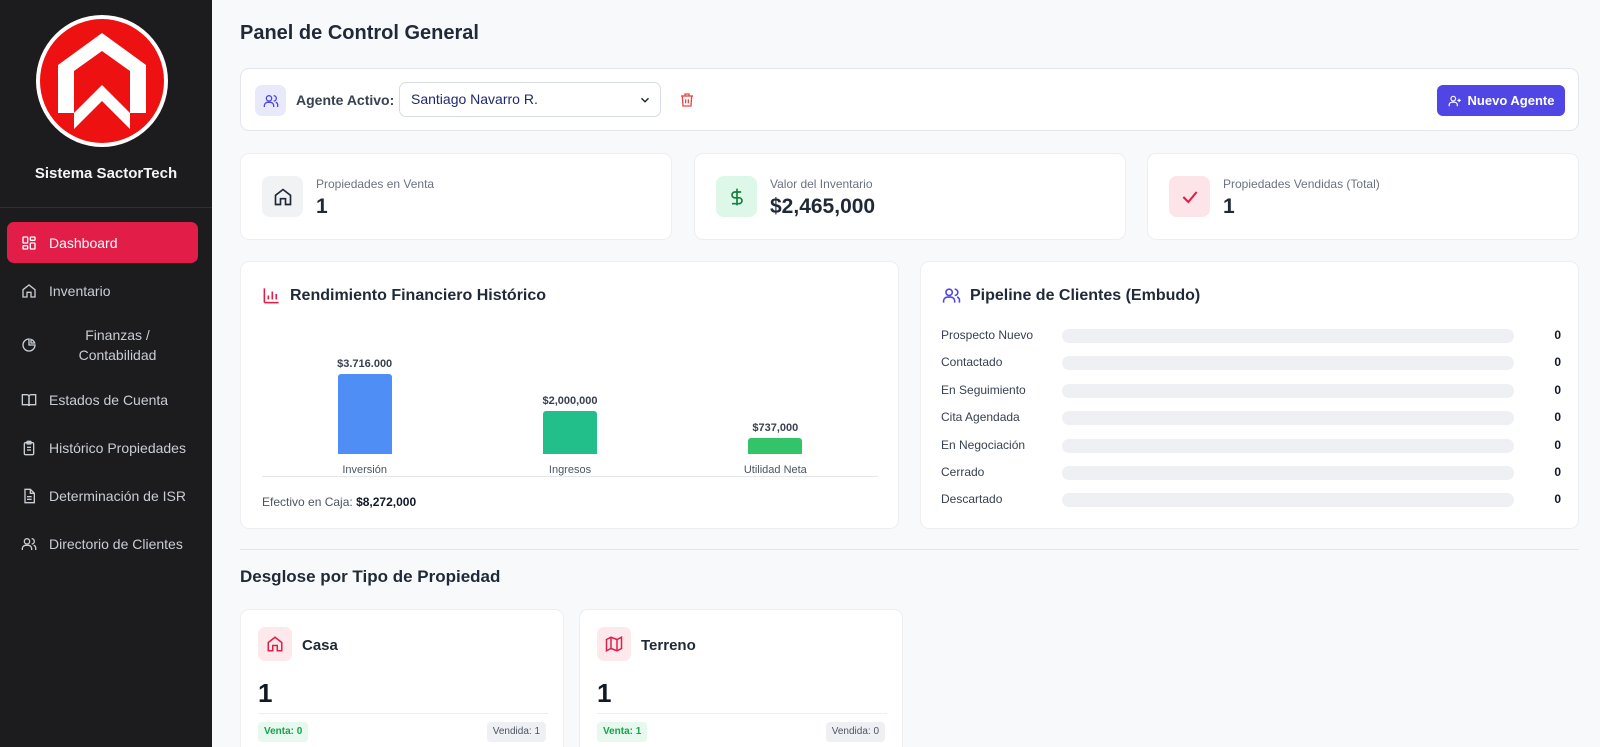  I want to click on pipeline-stage-name: Prospecto Nuevo, so click(987, 335).